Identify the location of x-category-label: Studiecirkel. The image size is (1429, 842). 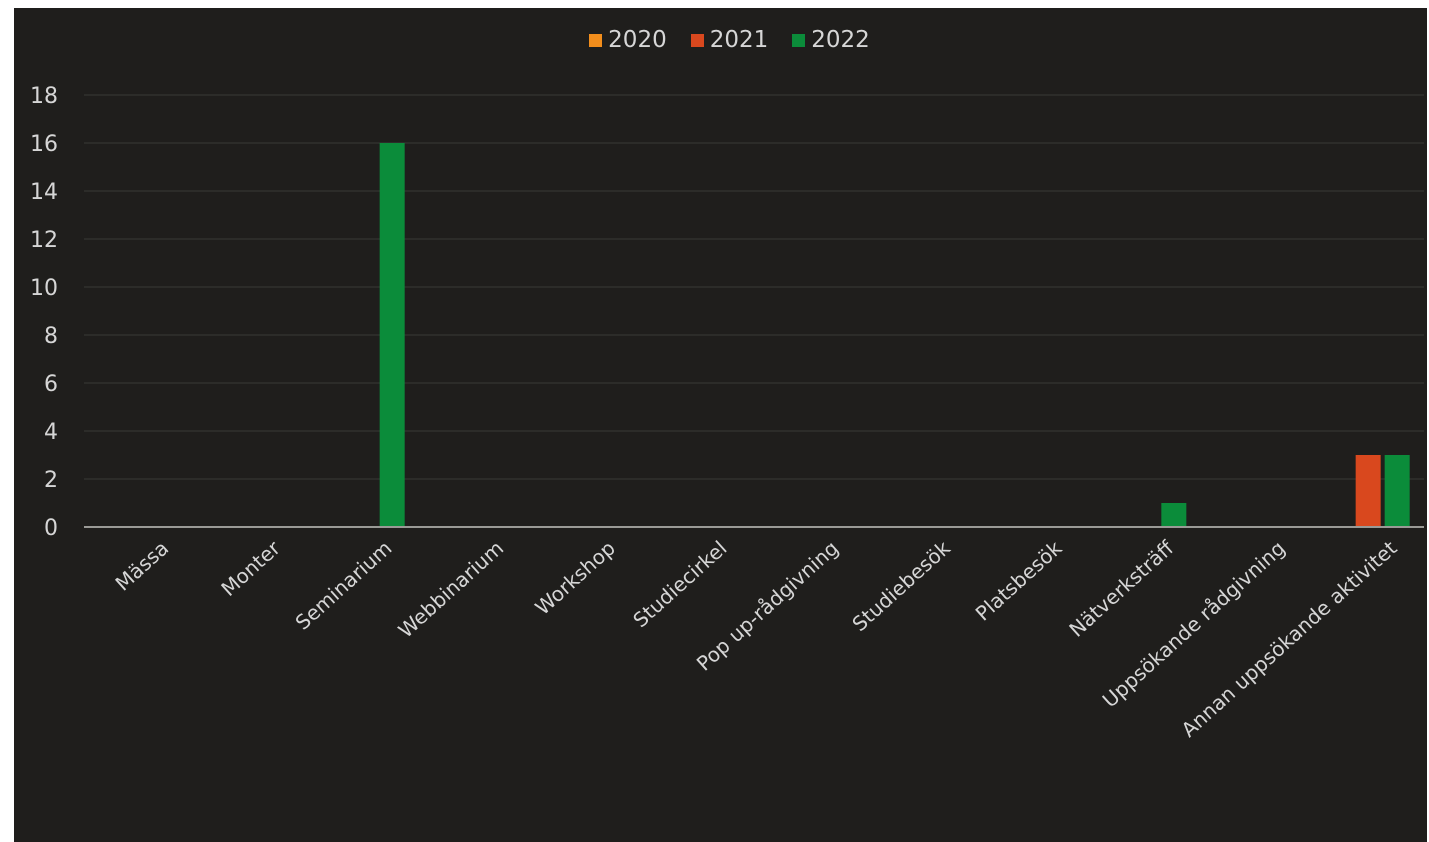
(679, 584).